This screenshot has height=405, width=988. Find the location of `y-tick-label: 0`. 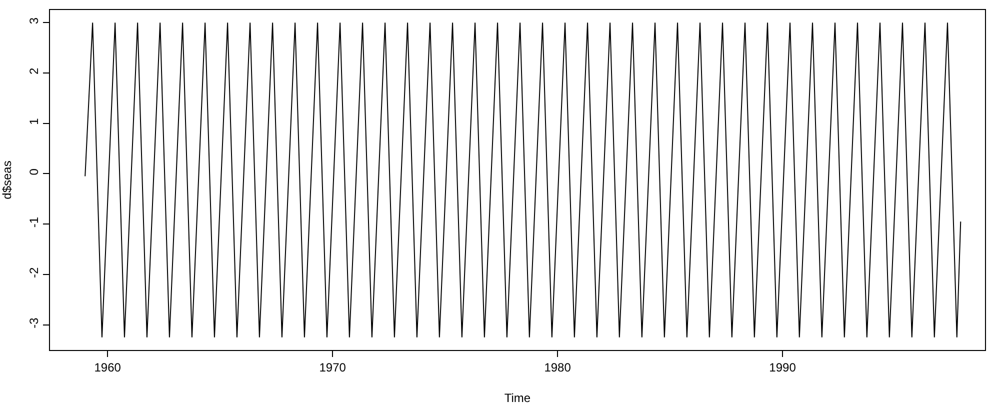

y-tick-label: 0 is located at coordinates (34, 172).